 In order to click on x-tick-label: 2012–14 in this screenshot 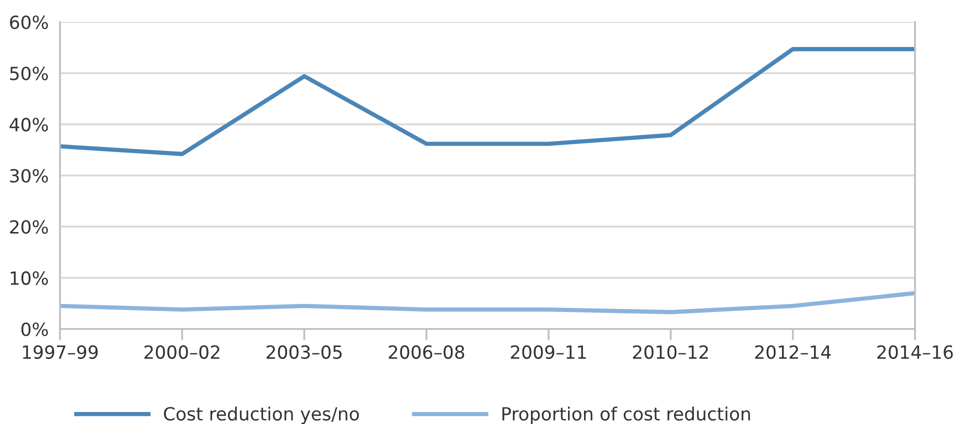, I will do `click(793, 352)`.